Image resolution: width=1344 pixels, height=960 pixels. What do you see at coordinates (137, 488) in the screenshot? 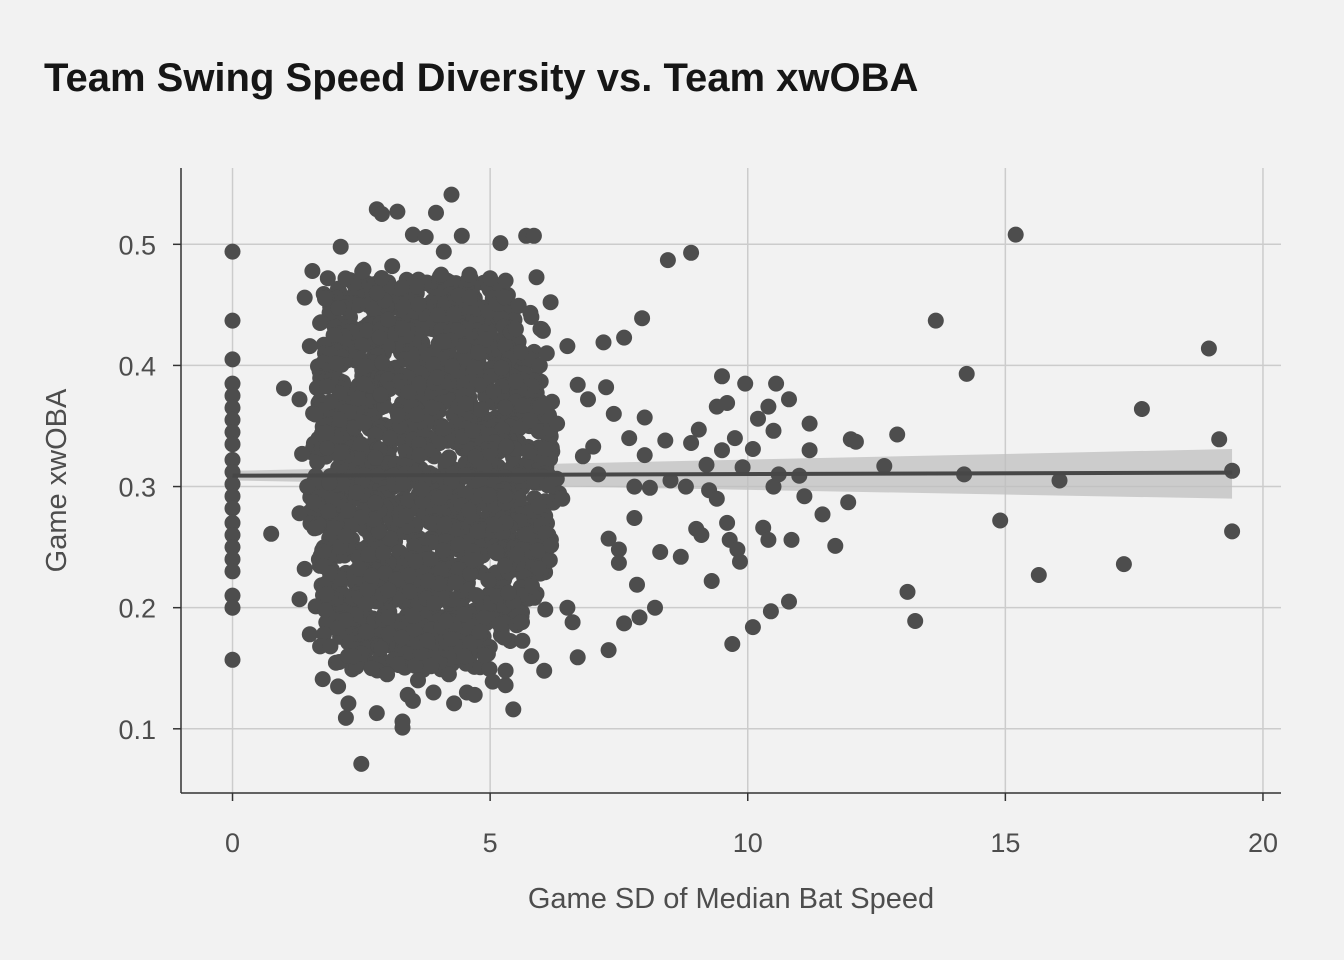
I see `y-tick-label: 0.3` at bounding box center [137, 488].